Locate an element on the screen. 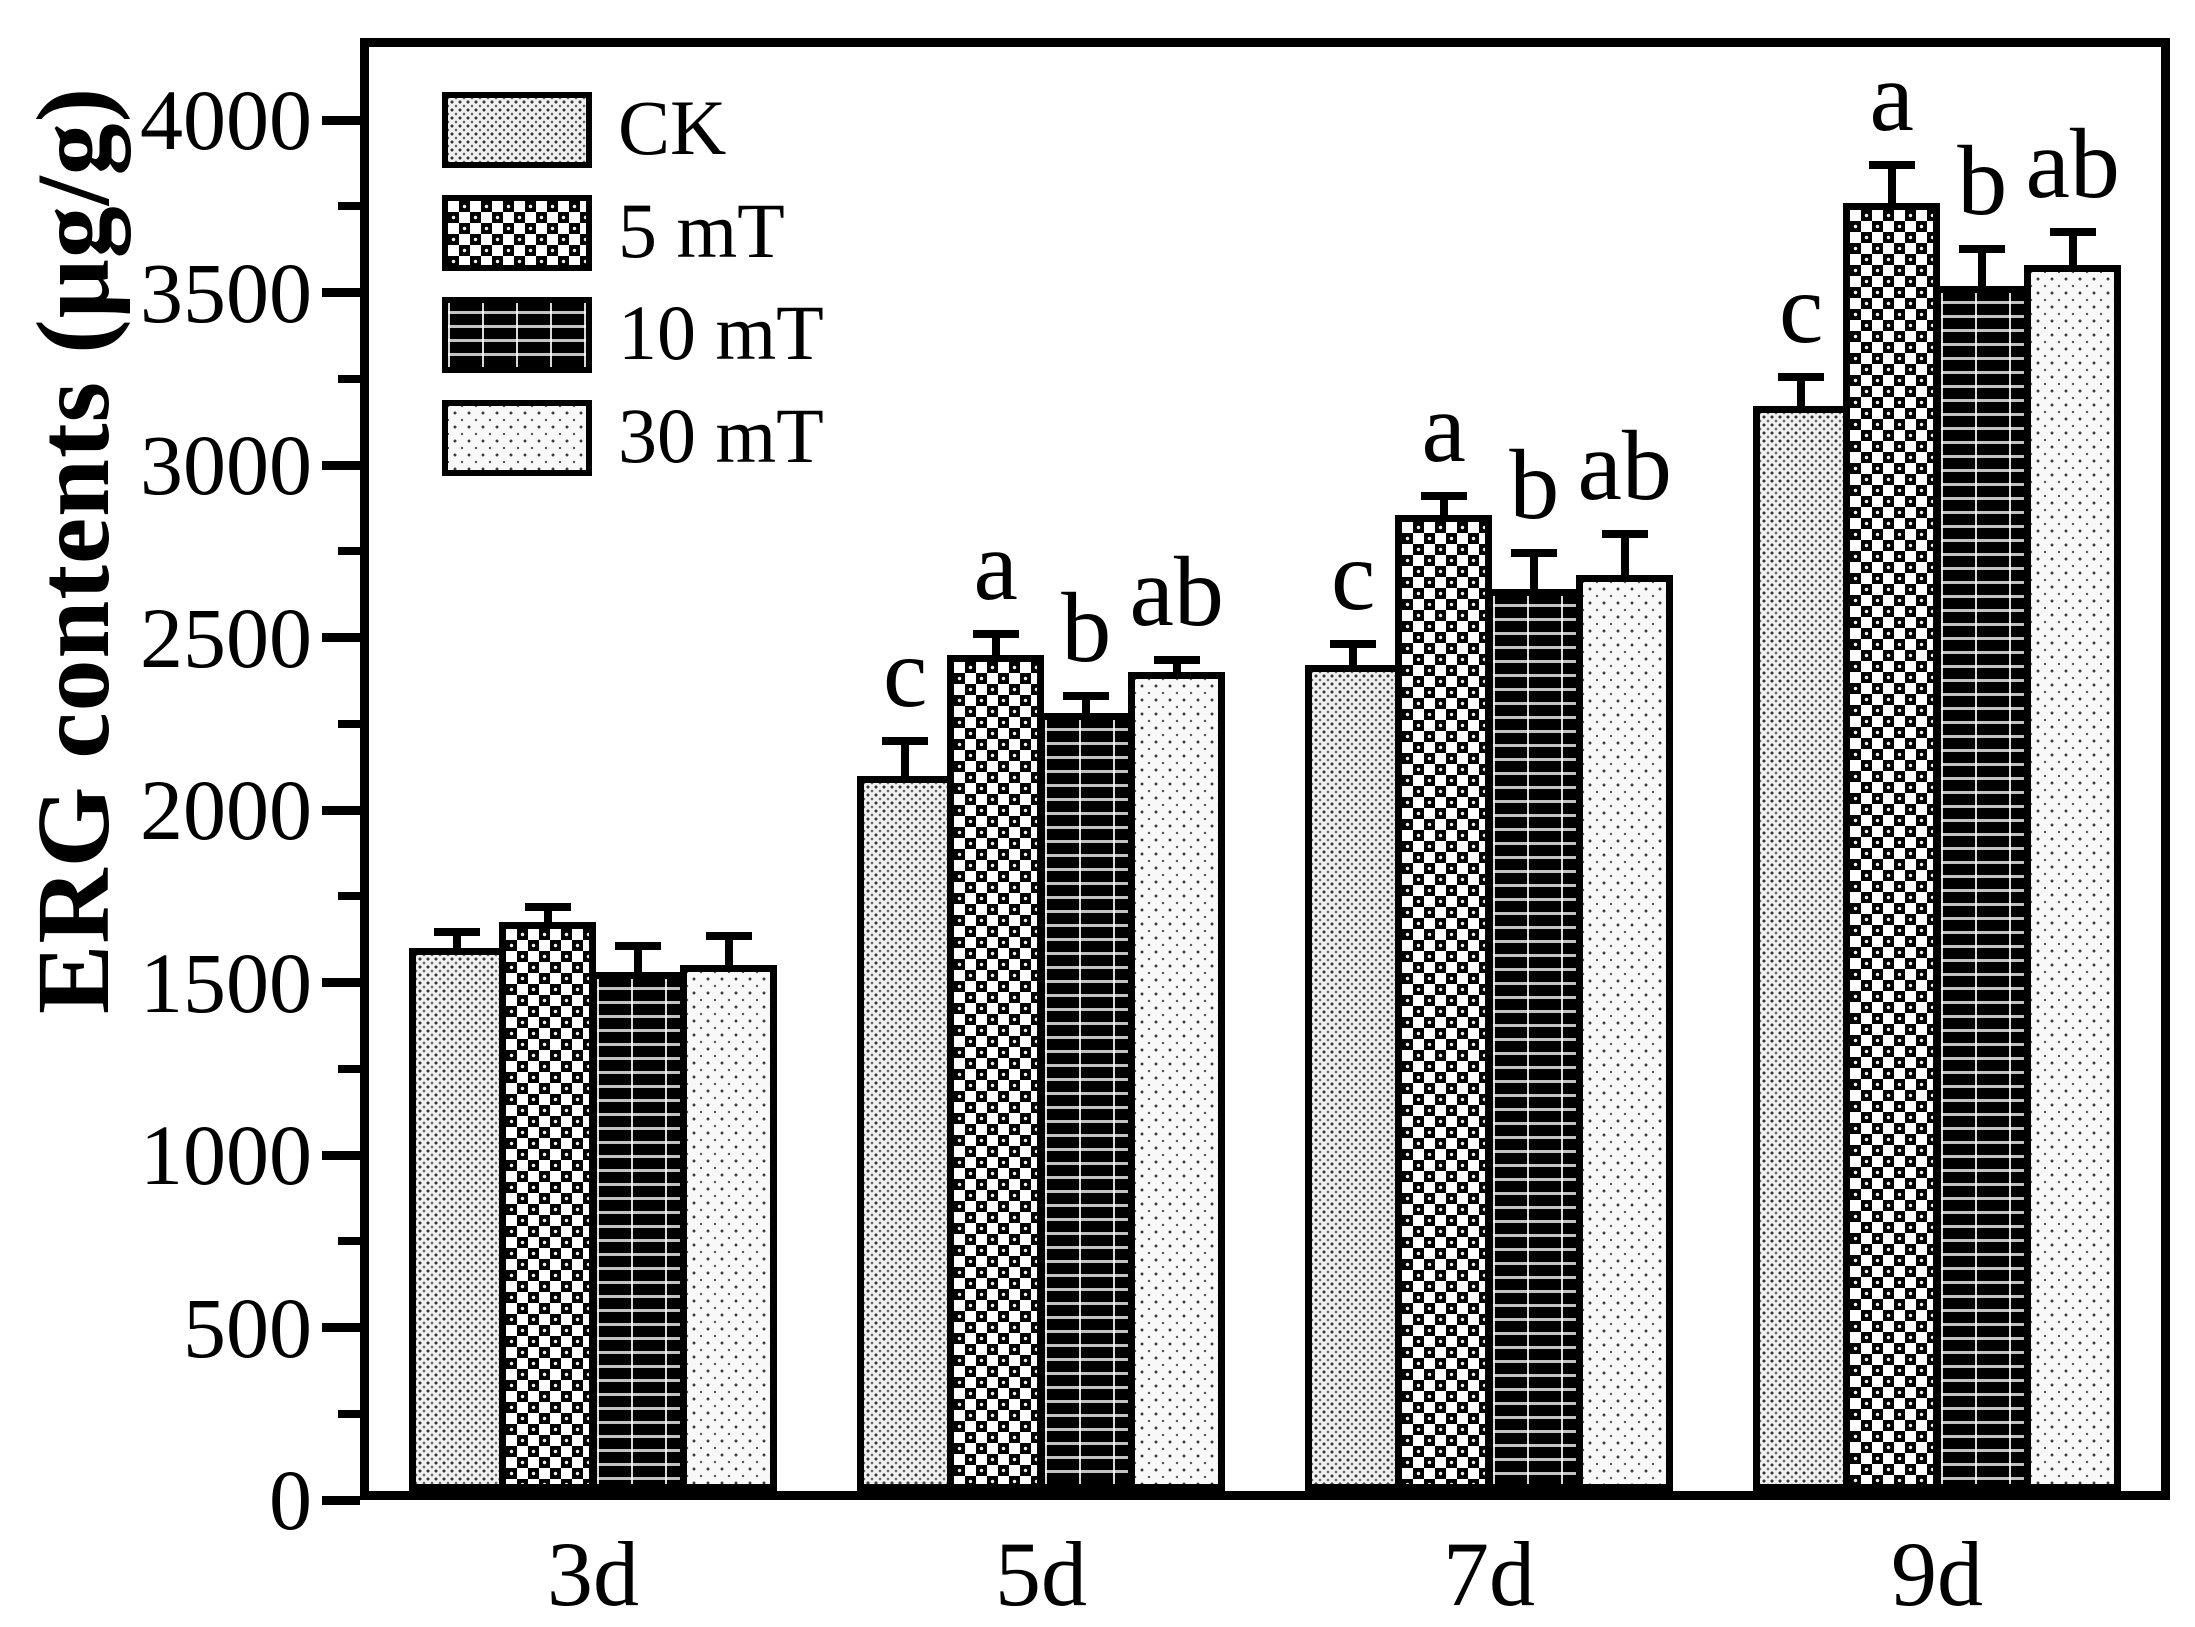 The image size is (2195, 1627). x-tick-label: 7d is located at coordinates (1489, 1574).